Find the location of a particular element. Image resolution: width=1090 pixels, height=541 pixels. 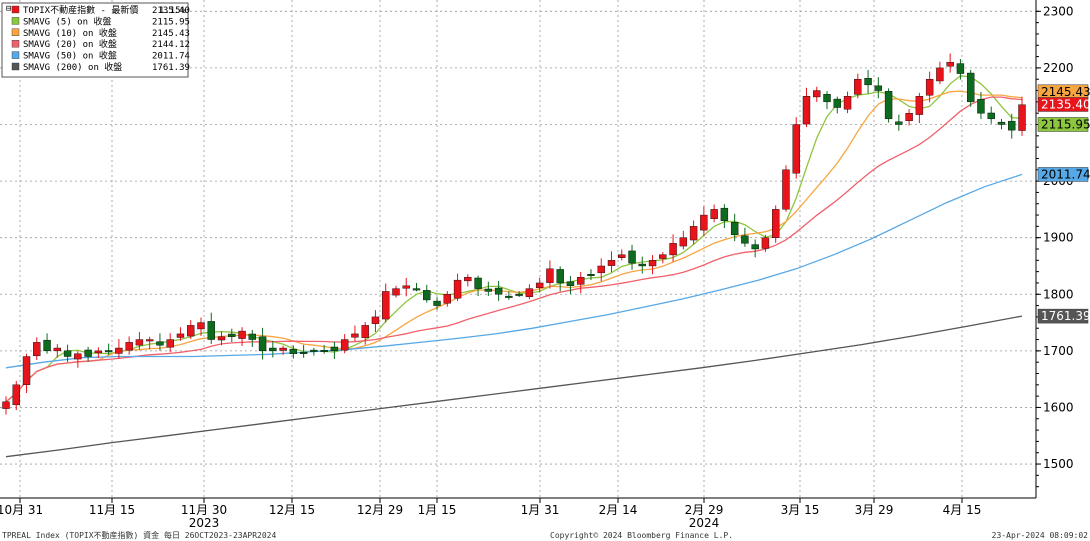

x-tick-label: 11月 15 is located at coordinates (112, 510).